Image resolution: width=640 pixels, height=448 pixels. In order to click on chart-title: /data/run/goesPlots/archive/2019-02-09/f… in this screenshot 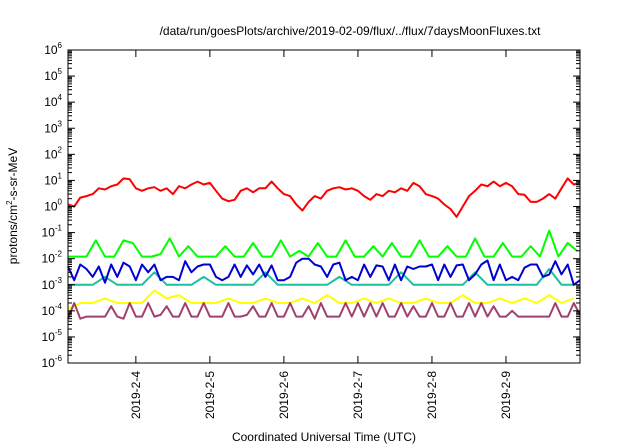, I will do `click(351, 31)`.